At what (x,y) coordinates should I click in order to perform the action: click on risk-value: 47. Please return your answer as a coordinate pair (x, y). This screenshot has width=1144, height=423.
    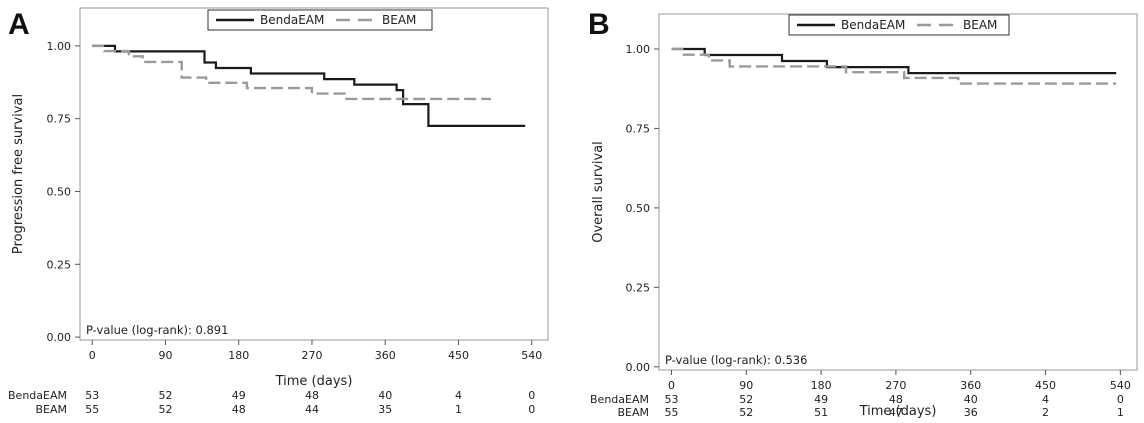
    Looking at the image, I should click on (896, 412).